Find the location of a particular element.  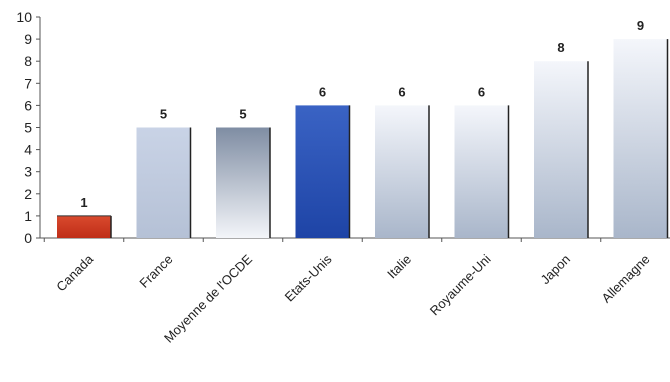

data-label: 8 is located at coordinates (560, 47).